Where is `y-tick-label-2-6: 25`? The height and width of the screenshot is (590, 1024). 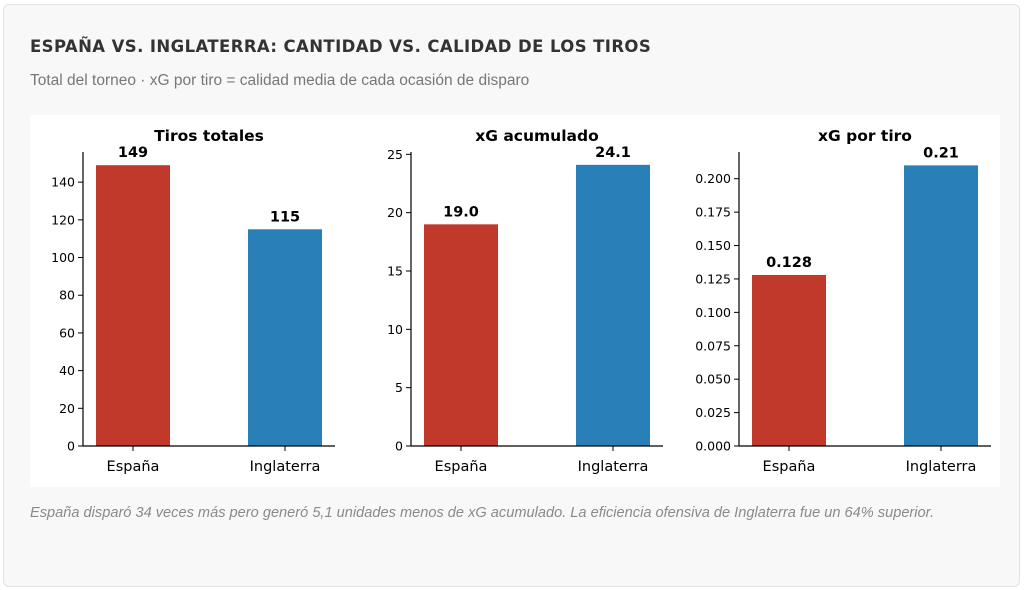
y-tick-label-2-6: 25 is located at coordinates (395, 154).